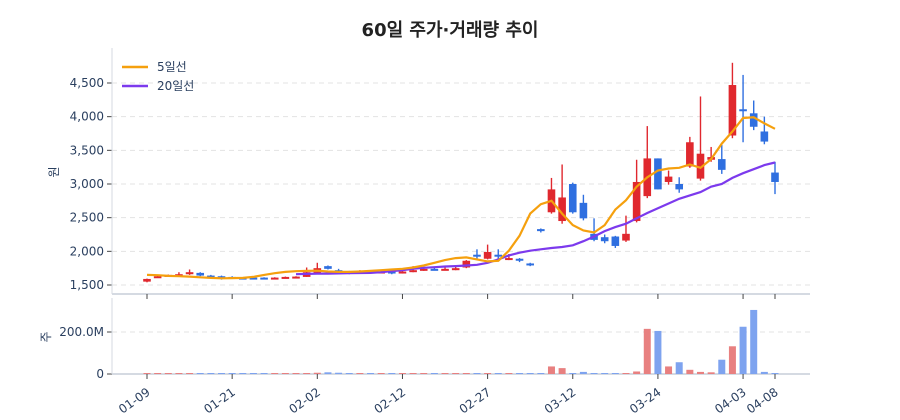  I want to click on legend-label-0: 5일선, so click(172, 67).